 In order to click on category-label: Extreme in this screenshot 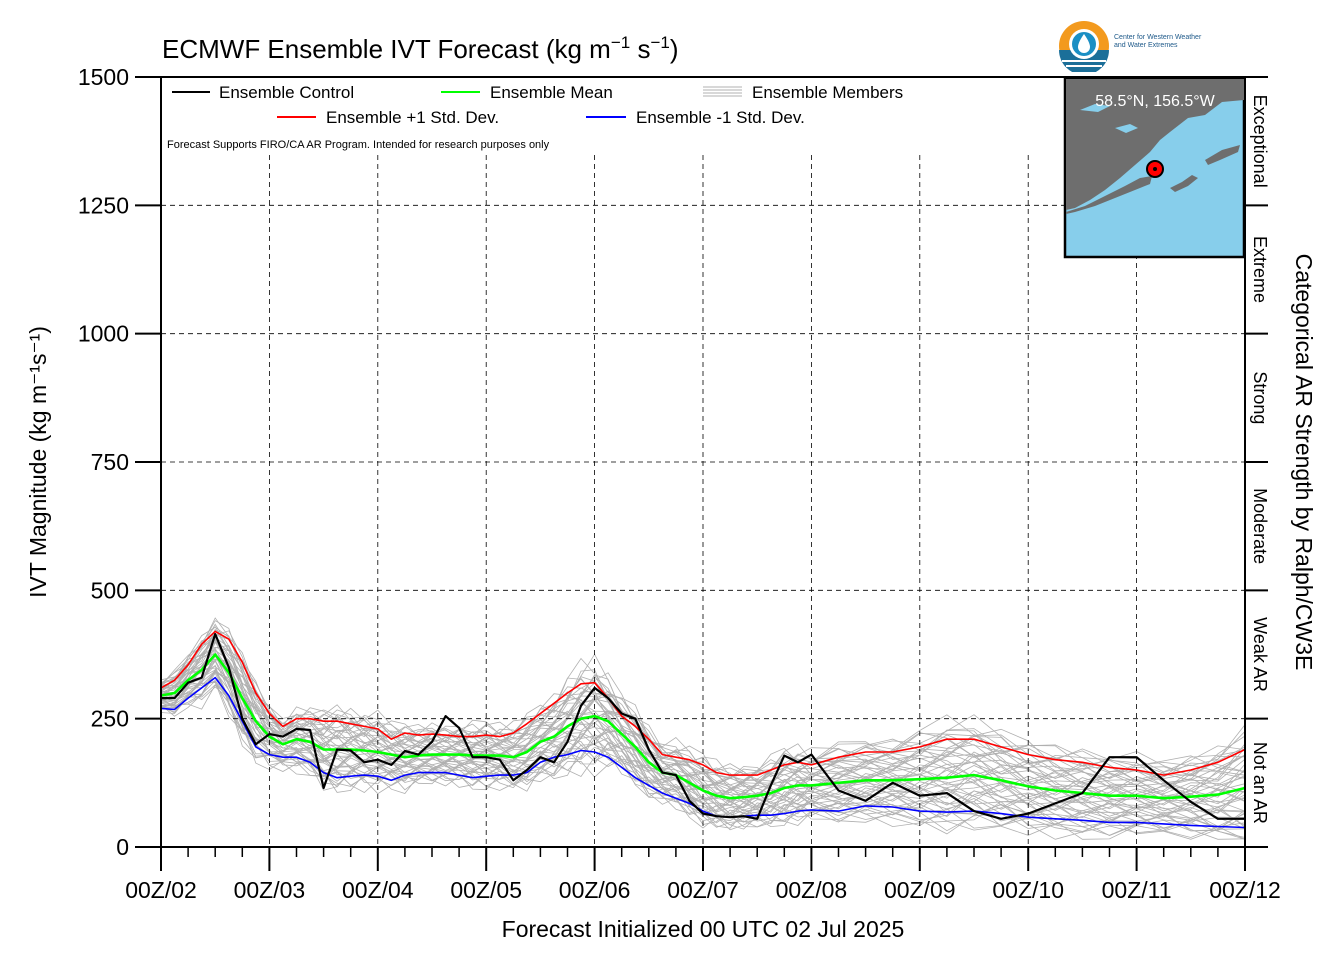, I will do `click(1260, 269)`.